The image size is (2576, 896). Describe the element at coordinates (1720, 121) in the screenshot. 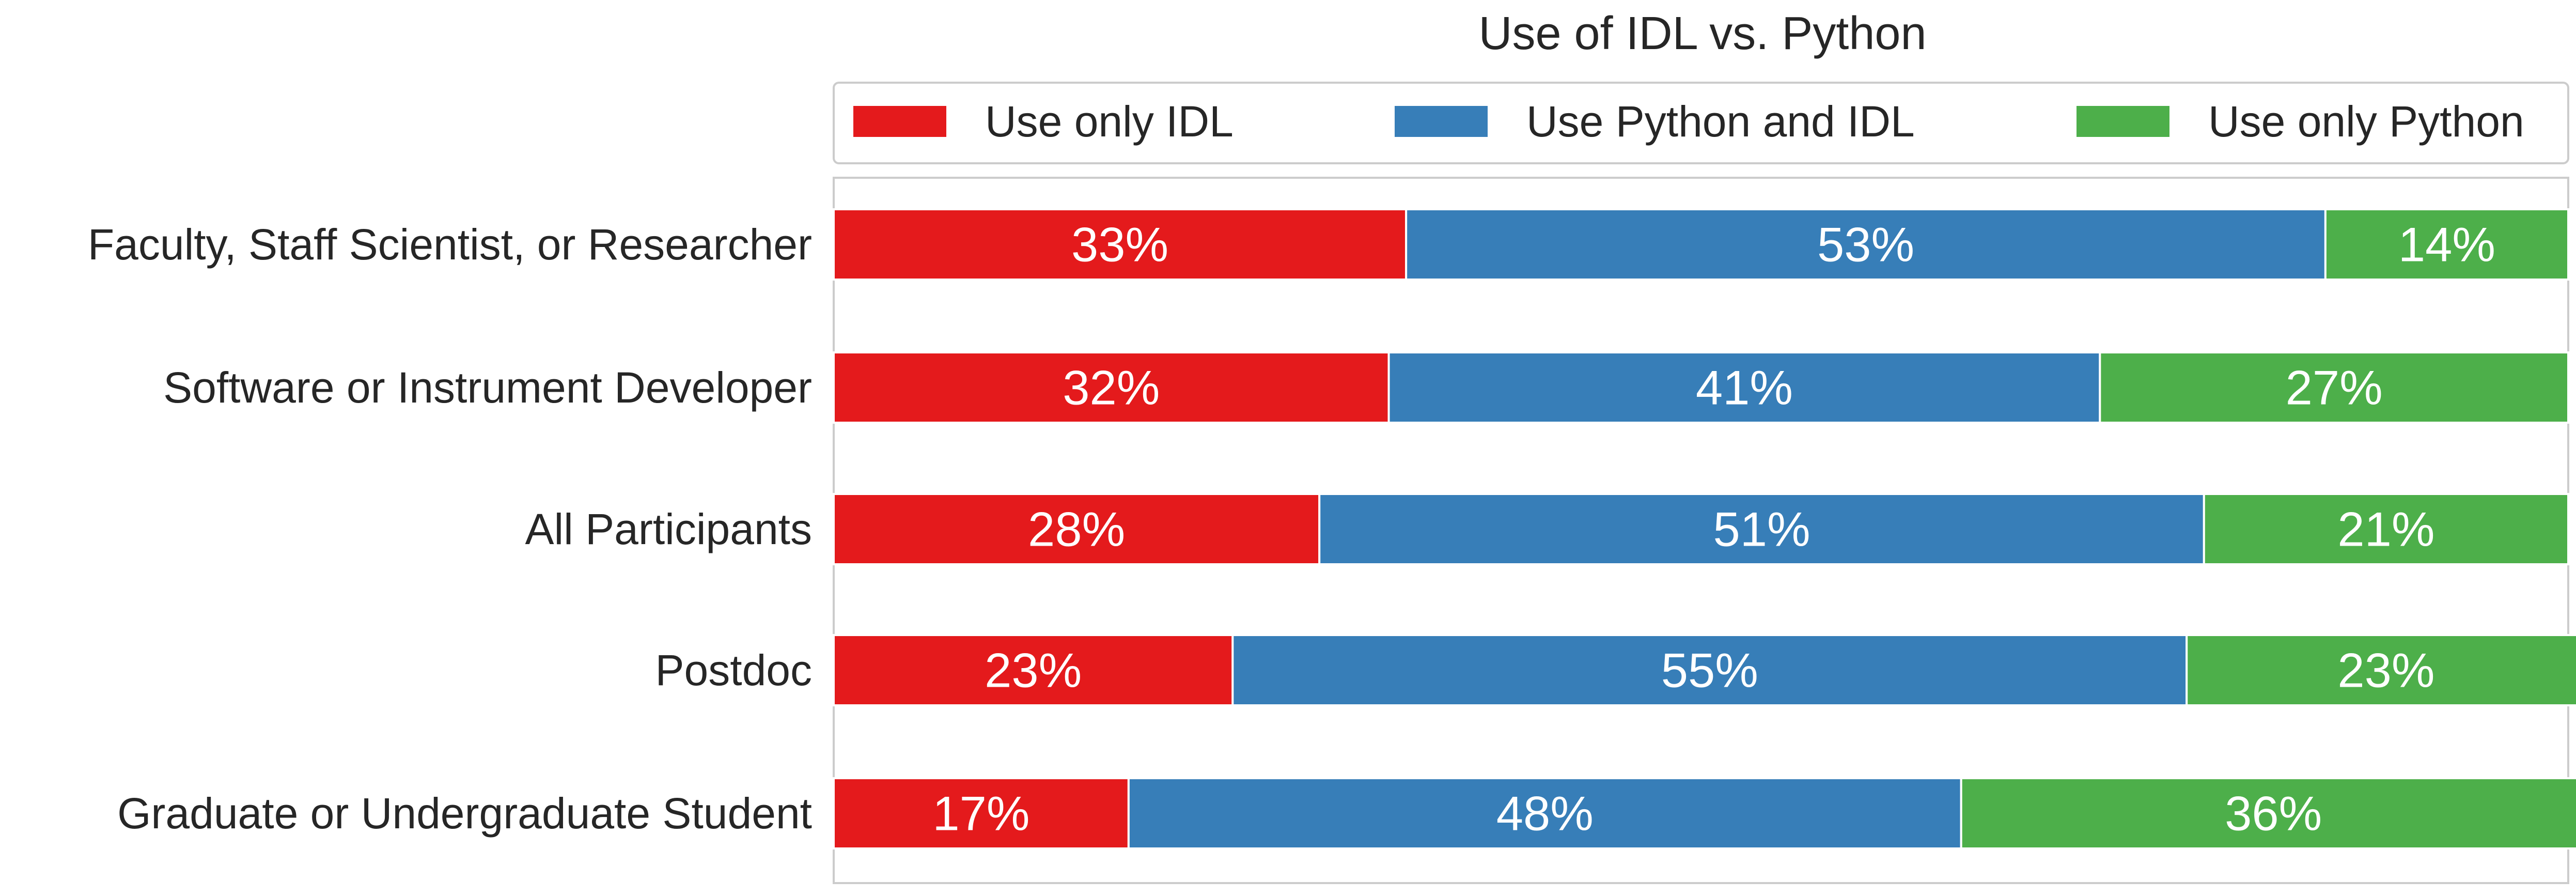

I see `legend-label-2: Use Python and IDL` at that location.